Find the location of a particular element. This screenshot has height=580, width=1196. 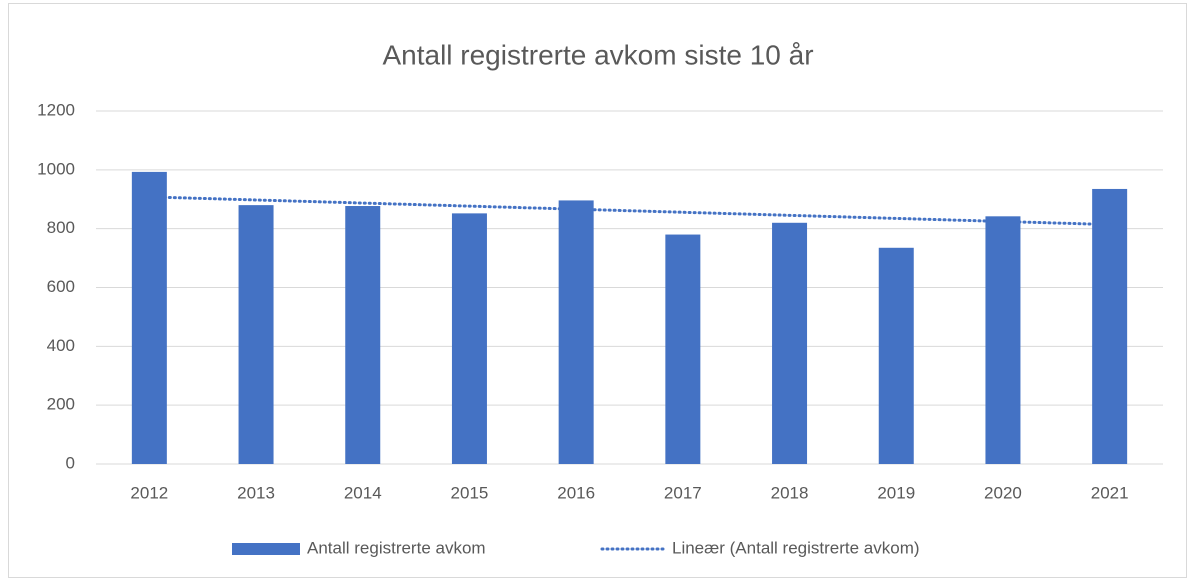

y-tick-label: 800 is located at coordinates (61, 227).